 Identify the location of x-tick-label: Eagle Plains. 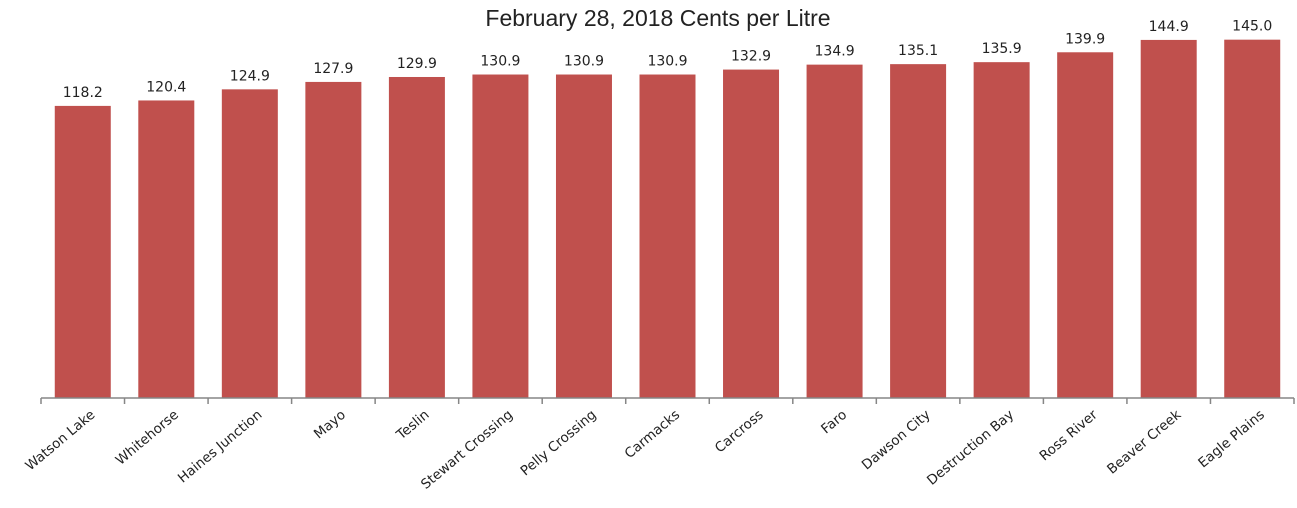
(1231, 439).